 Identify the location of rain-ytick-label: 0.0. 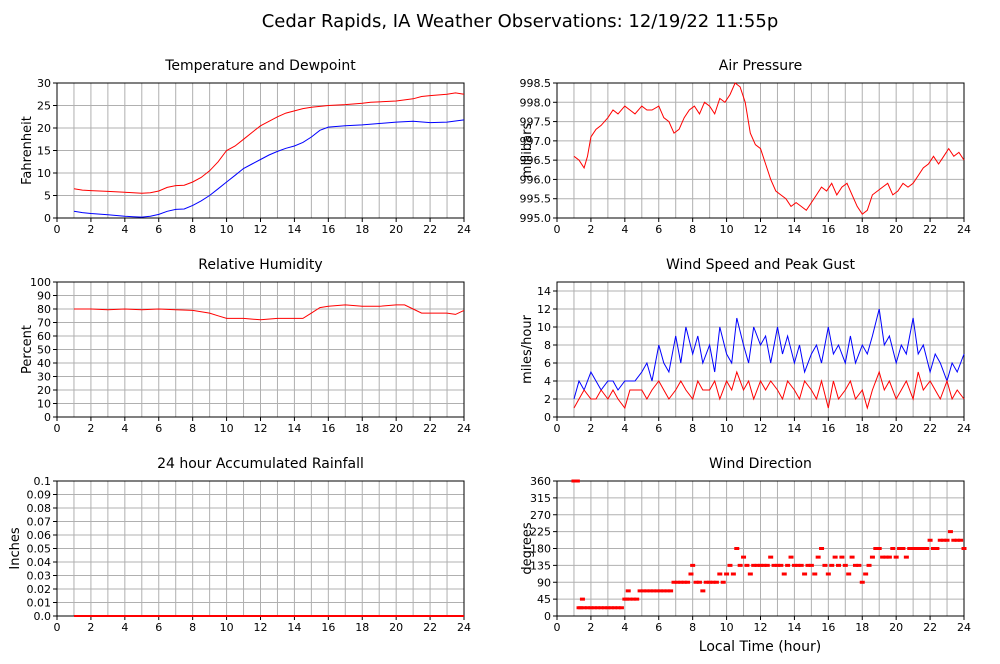
(43, 616).